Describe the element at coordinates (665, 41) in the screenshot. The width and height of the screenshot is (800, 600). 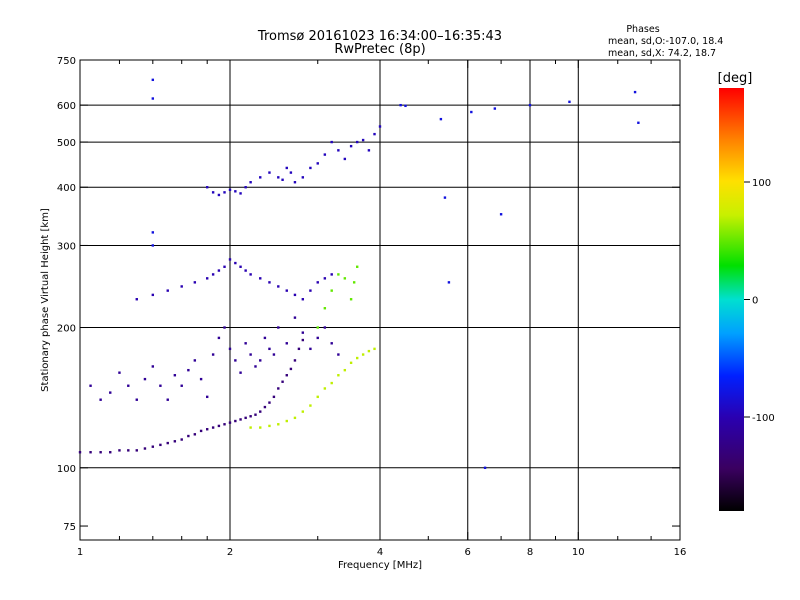
I see `stats-line-o: mean, sd,O:-107.0, 18.4` at that location.